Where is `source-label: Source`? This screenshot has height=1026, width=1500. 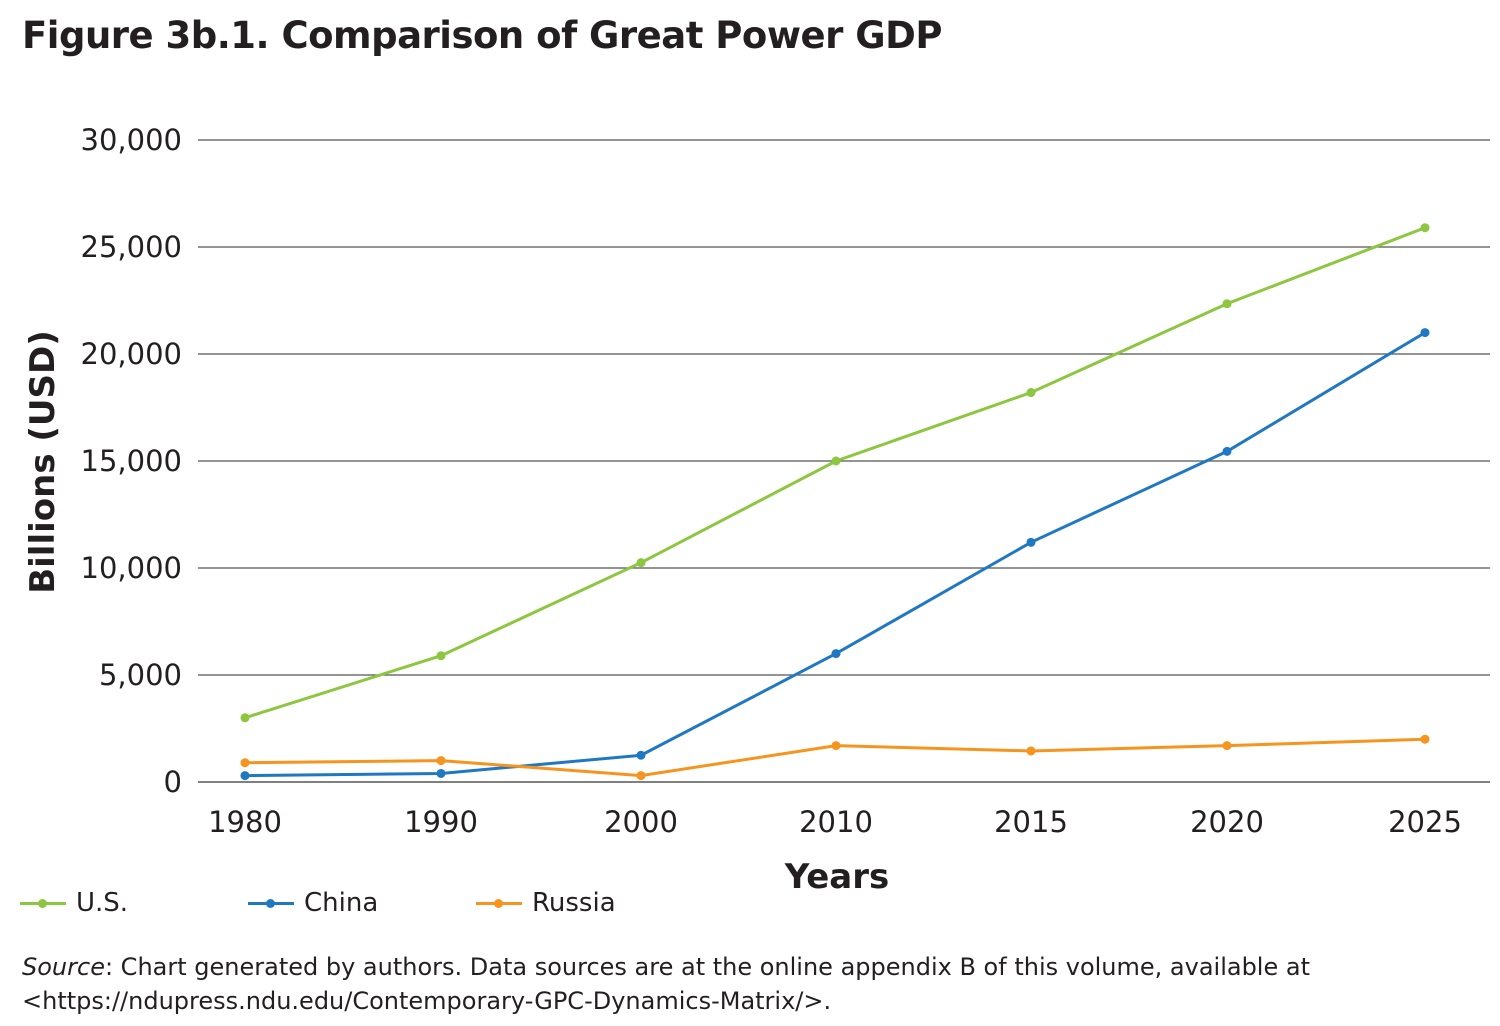
source-label: Source is located at coordinates (63, 967).